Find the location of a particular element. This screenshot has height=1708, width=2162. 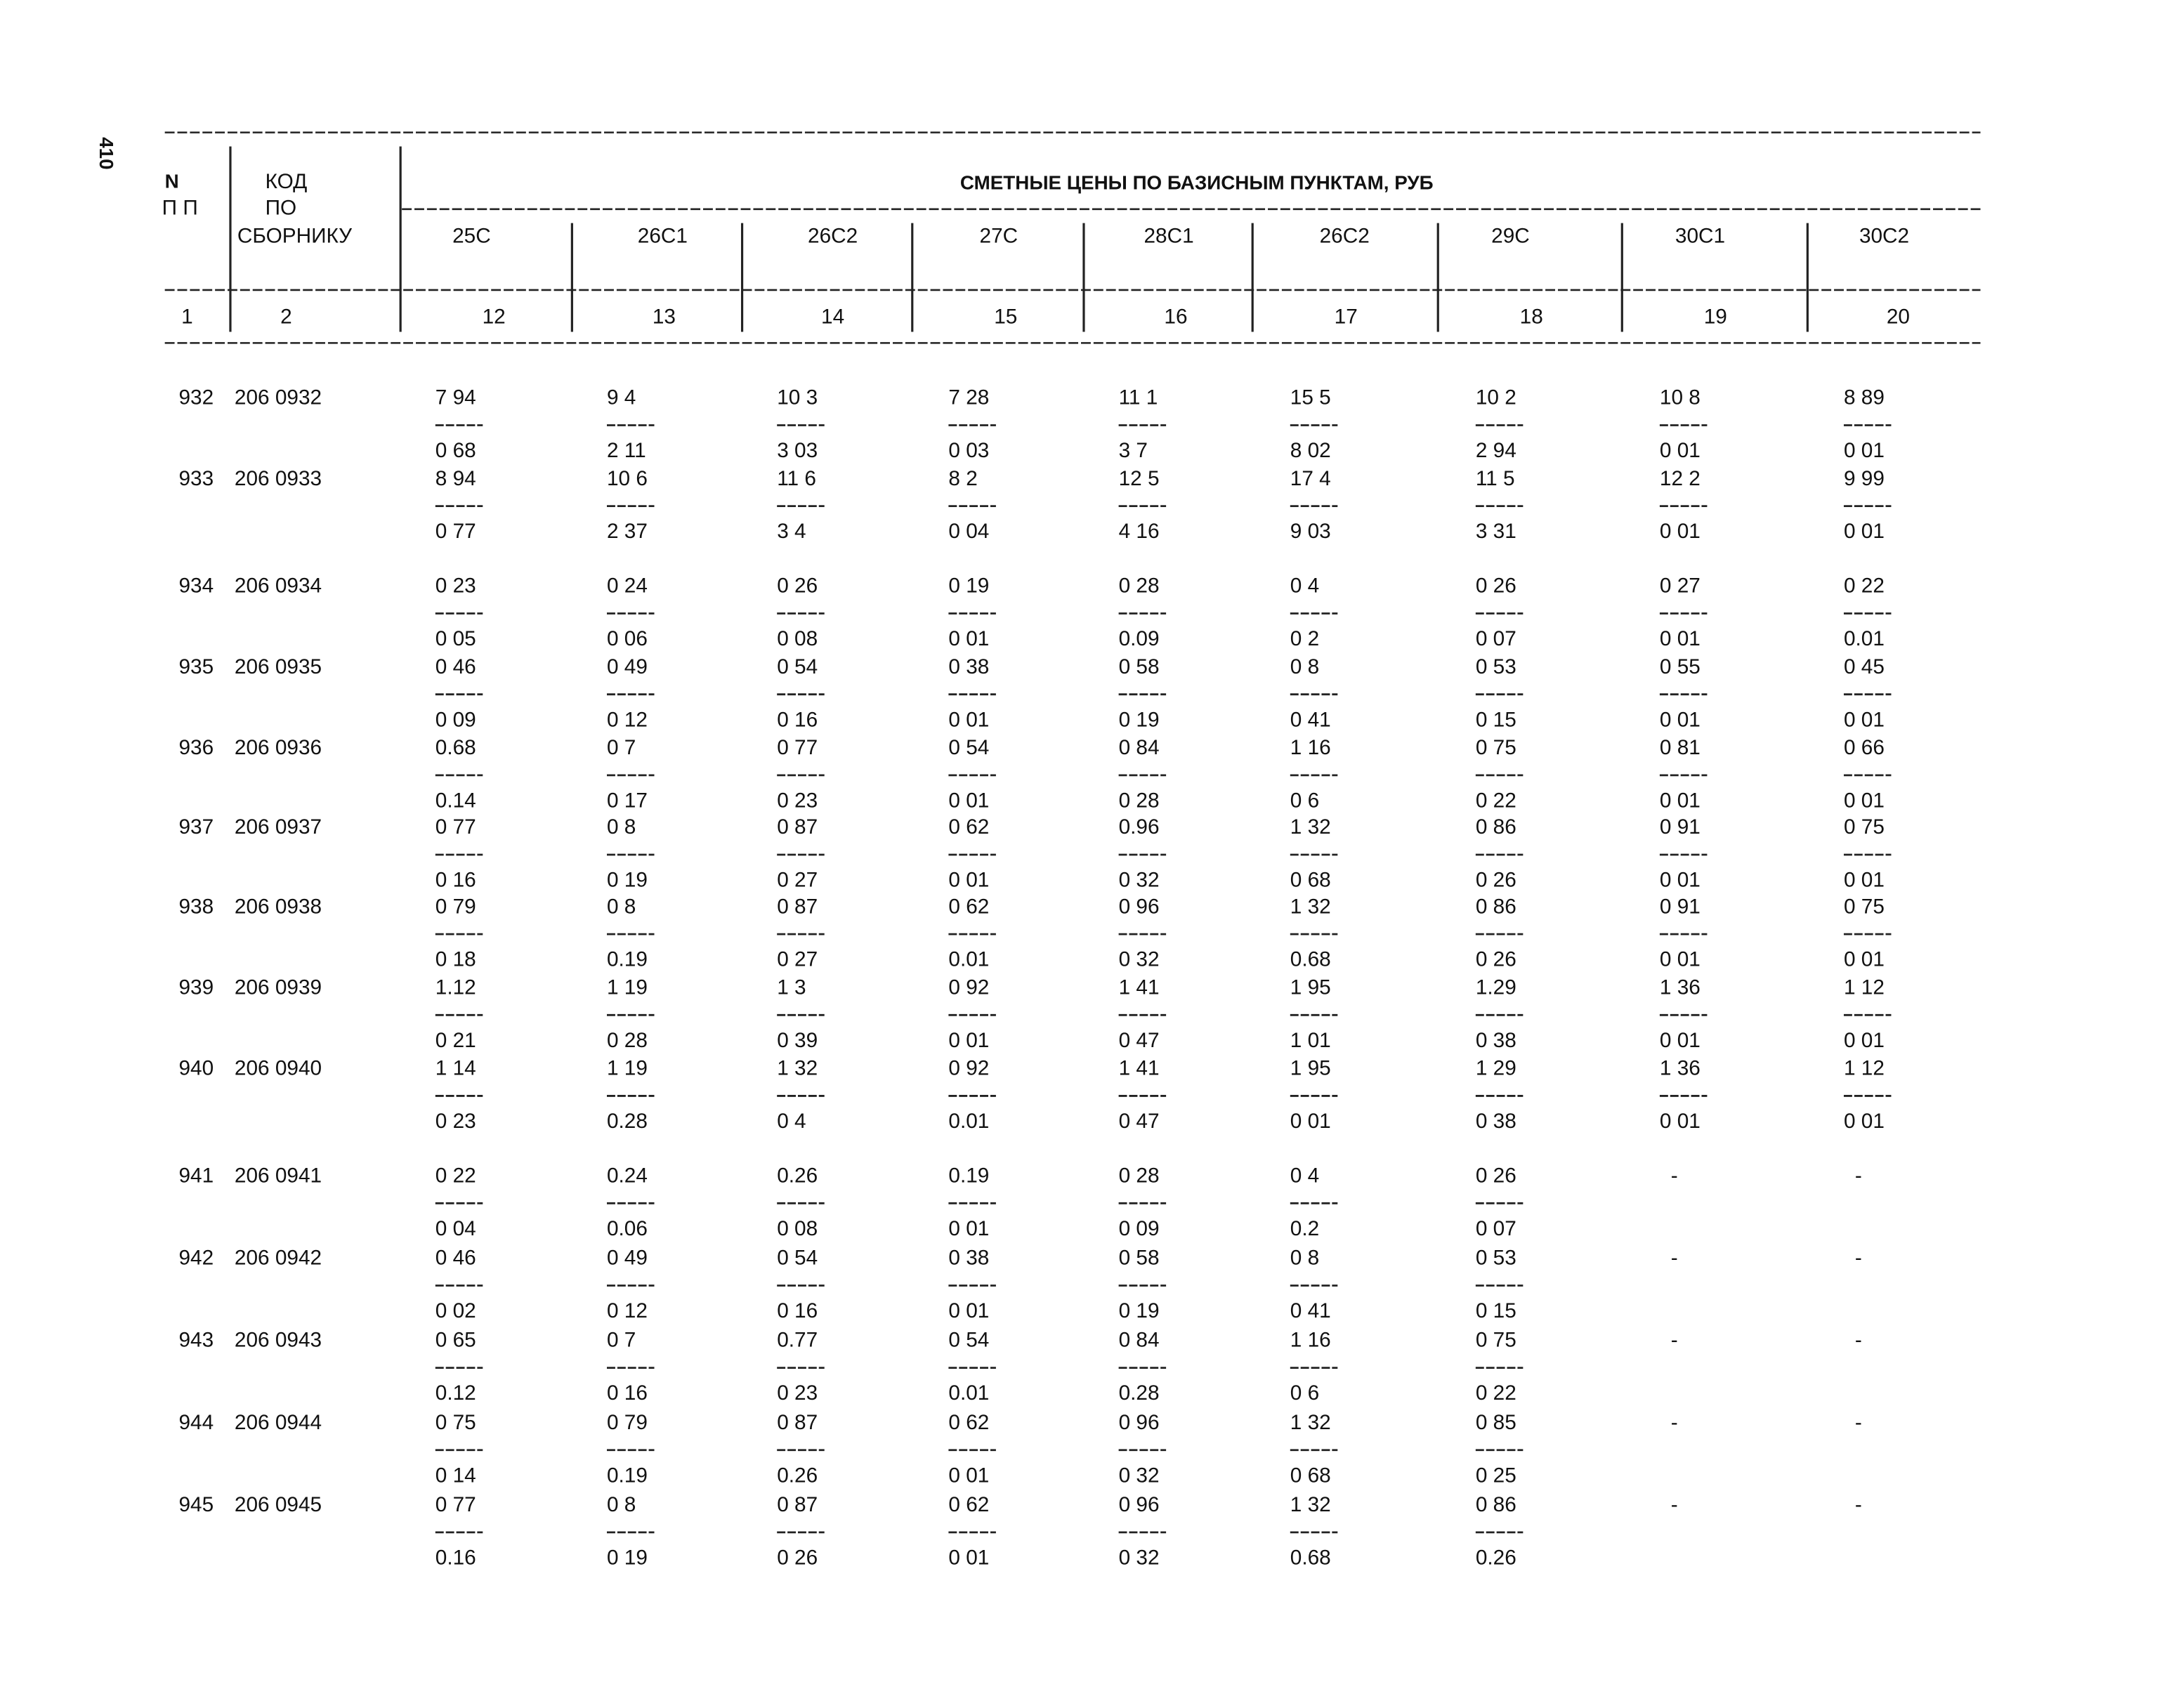

cell-bottom: 0 47 is located at coordinates (1139, 1121).